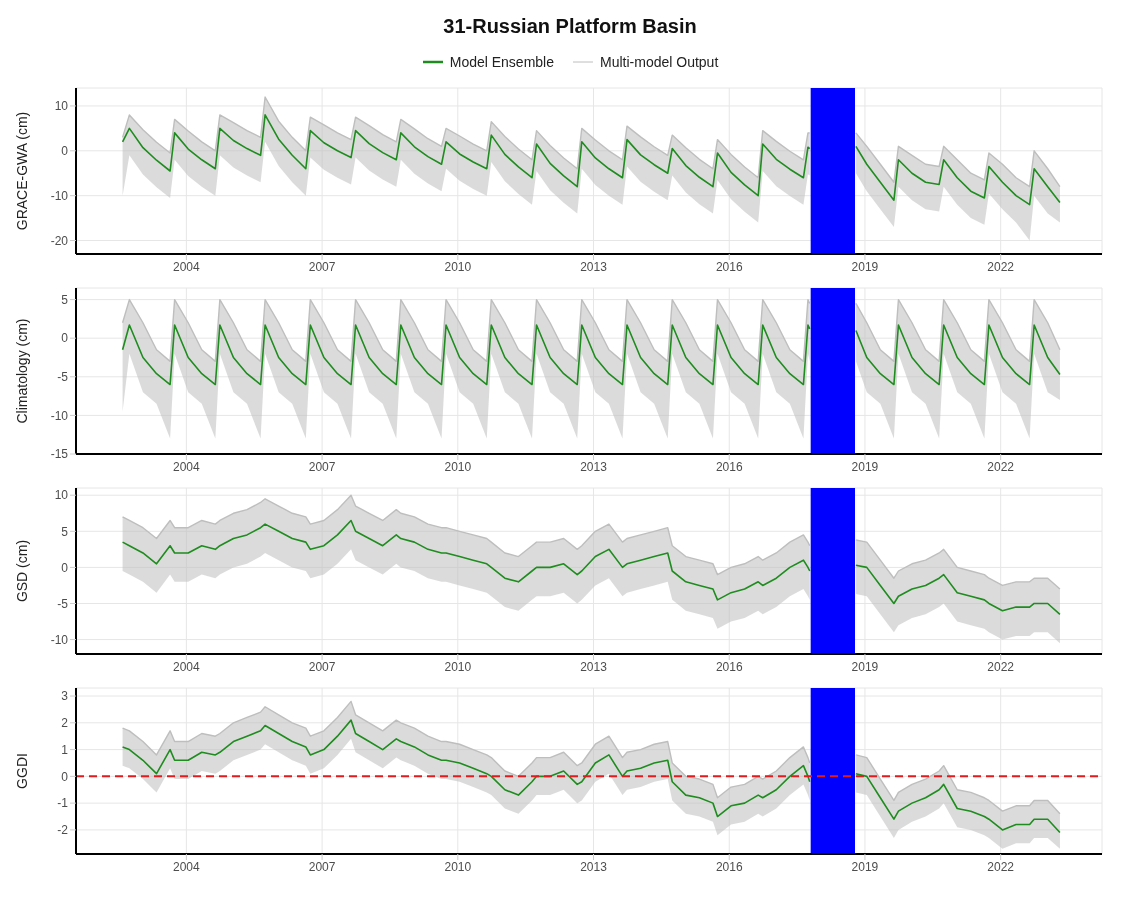 This screenshot has width=1140, height=908. I want to click on y-tick-label: 2, so click(65, 723).